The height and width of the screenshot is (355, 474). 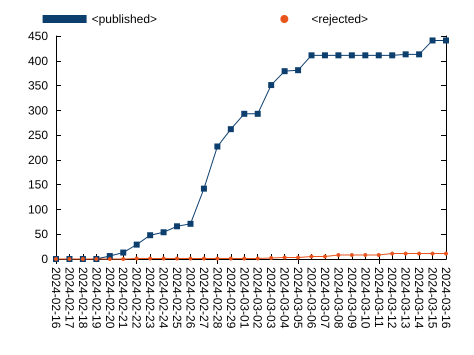 I want to click on x-tick-label: 2024-02-25, so click(x=177, y=298).